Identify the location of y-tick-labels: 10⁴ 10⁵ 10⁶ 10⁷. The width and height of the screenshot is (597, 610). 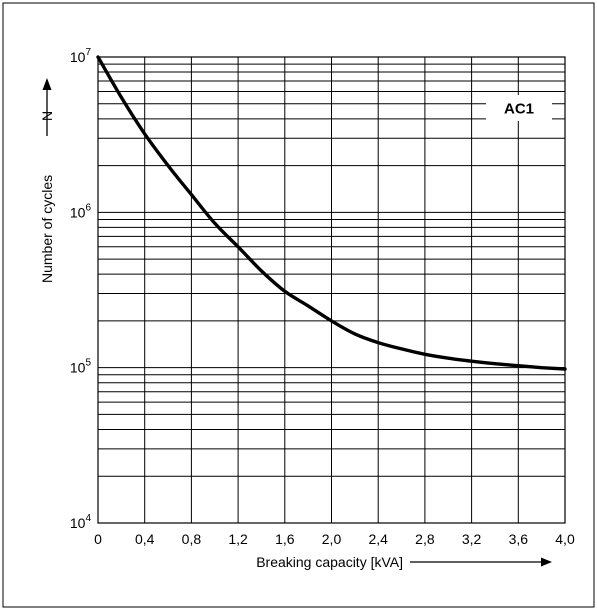
(81, 289).